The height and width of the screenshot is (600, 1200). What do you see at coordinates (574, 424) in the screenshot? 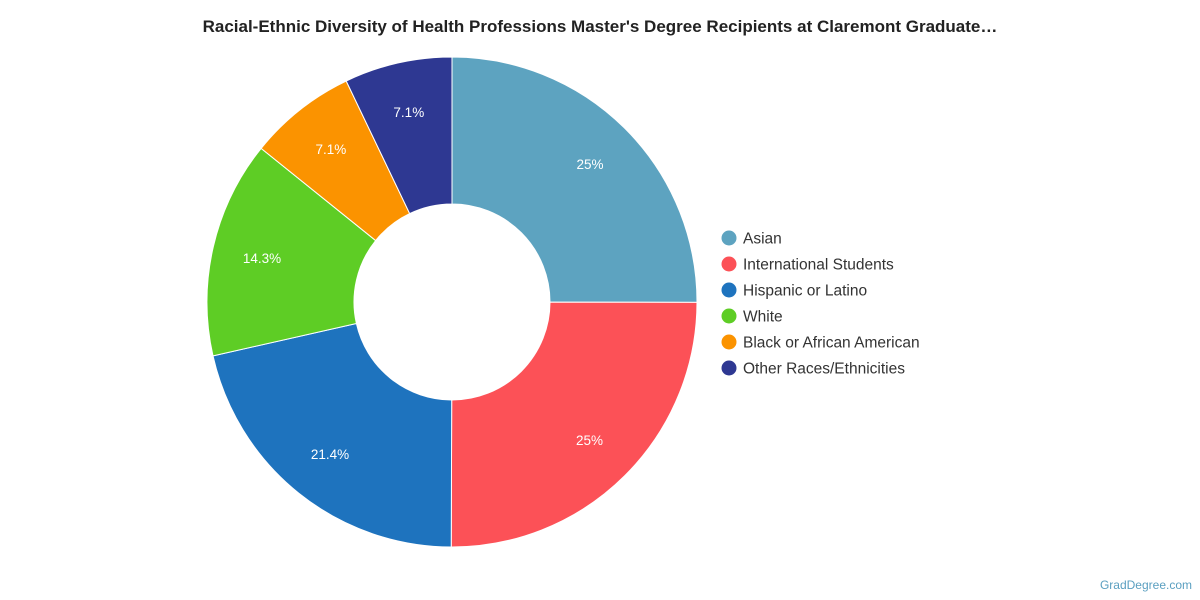
I see `slice-international-students` at bounding box center [574, 424].